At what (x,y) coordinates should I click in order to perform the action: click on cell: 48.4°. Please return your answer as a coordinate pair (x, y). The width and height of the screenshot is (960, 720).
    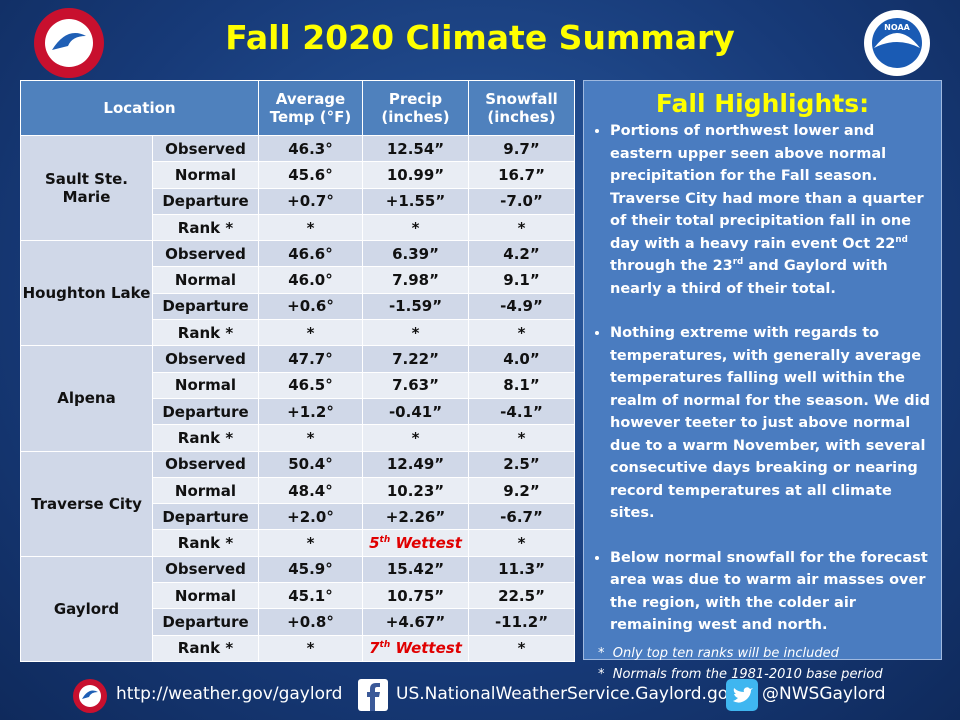
    Looking at the image, I should click on (310, 490).